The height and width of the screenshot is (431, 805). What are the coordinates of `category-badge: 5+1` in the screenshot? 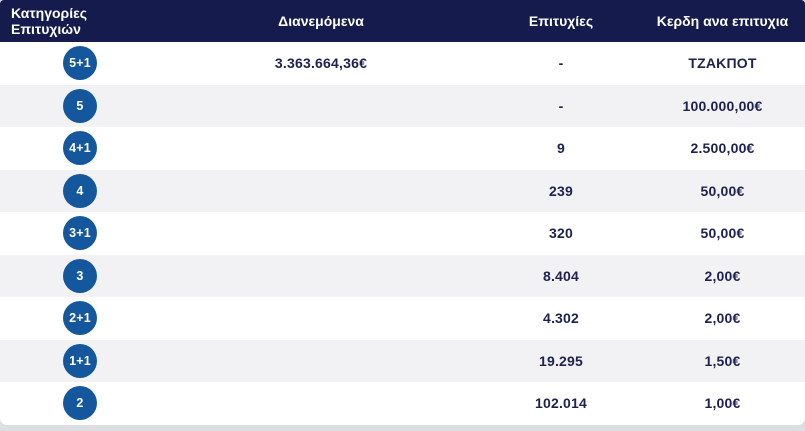 It's located at (80, 63).